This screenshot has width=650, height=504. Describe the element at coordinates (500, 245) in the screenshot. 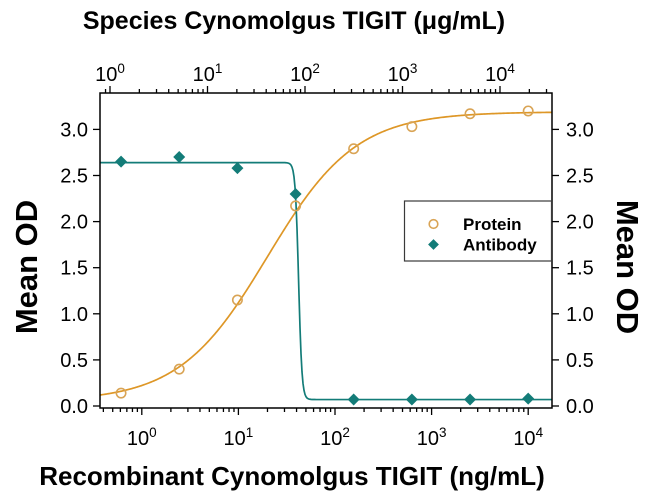

I see `legend-label-antibody: Antibody` at that location.